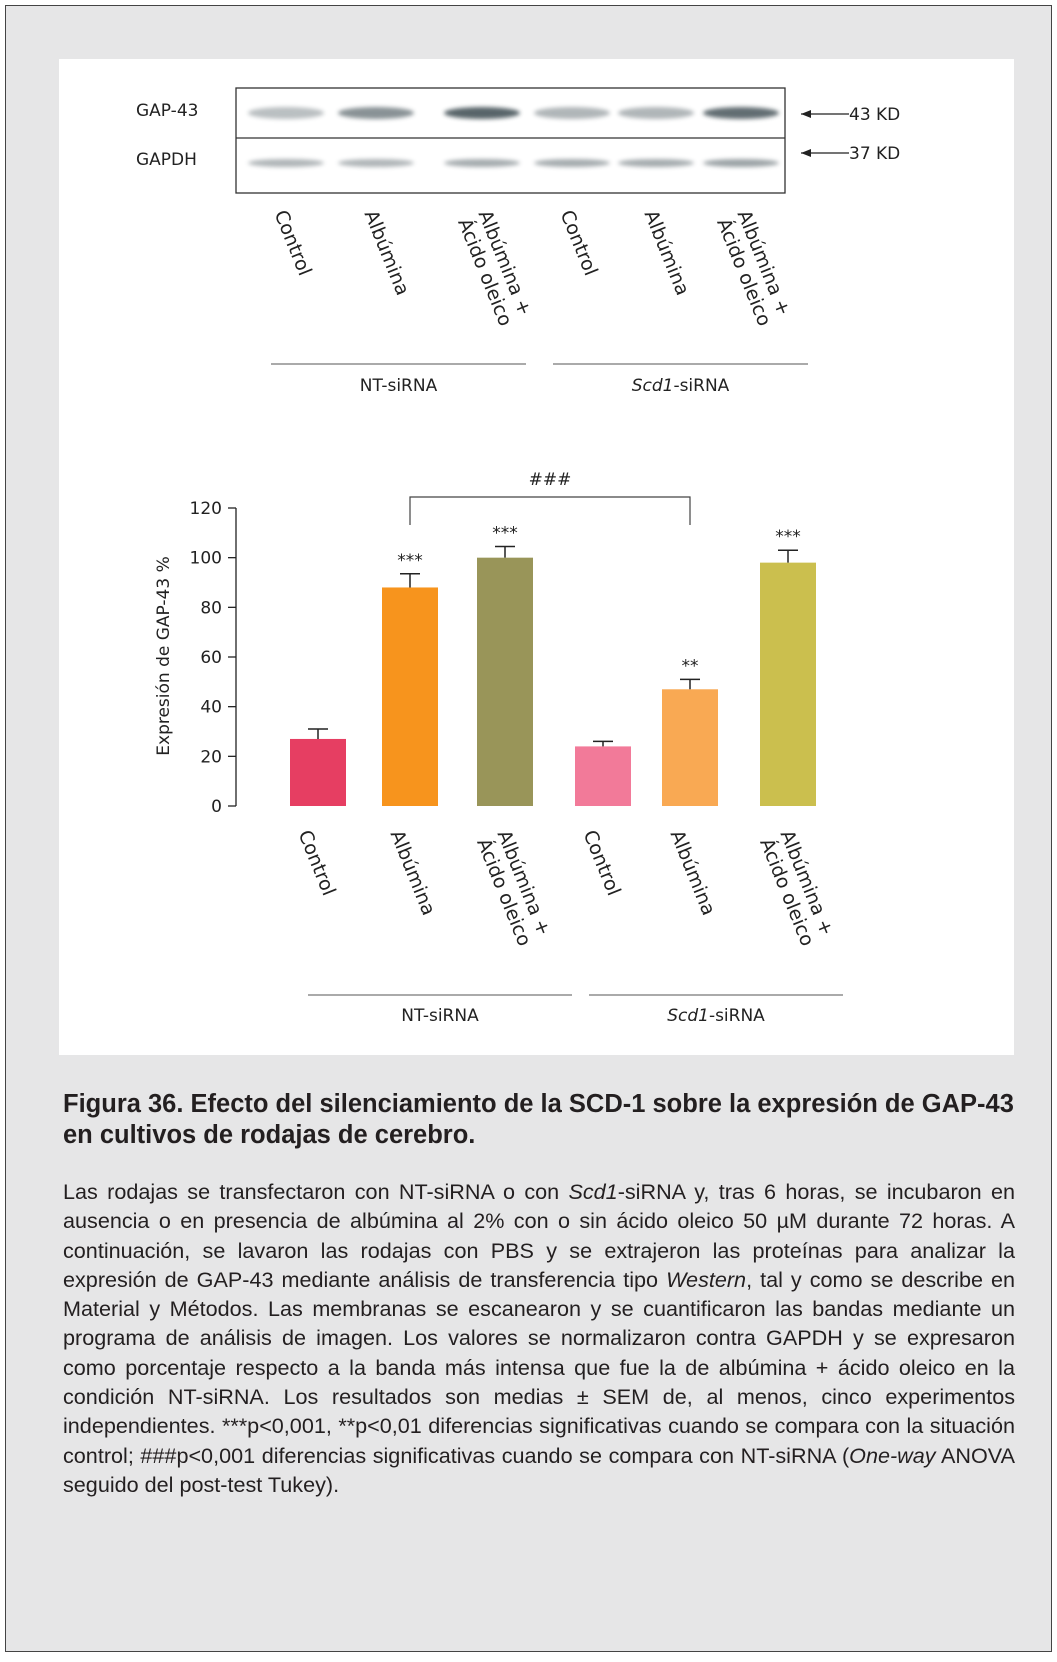  I want to click on marker-label: 37 KD, so click(874, 154).